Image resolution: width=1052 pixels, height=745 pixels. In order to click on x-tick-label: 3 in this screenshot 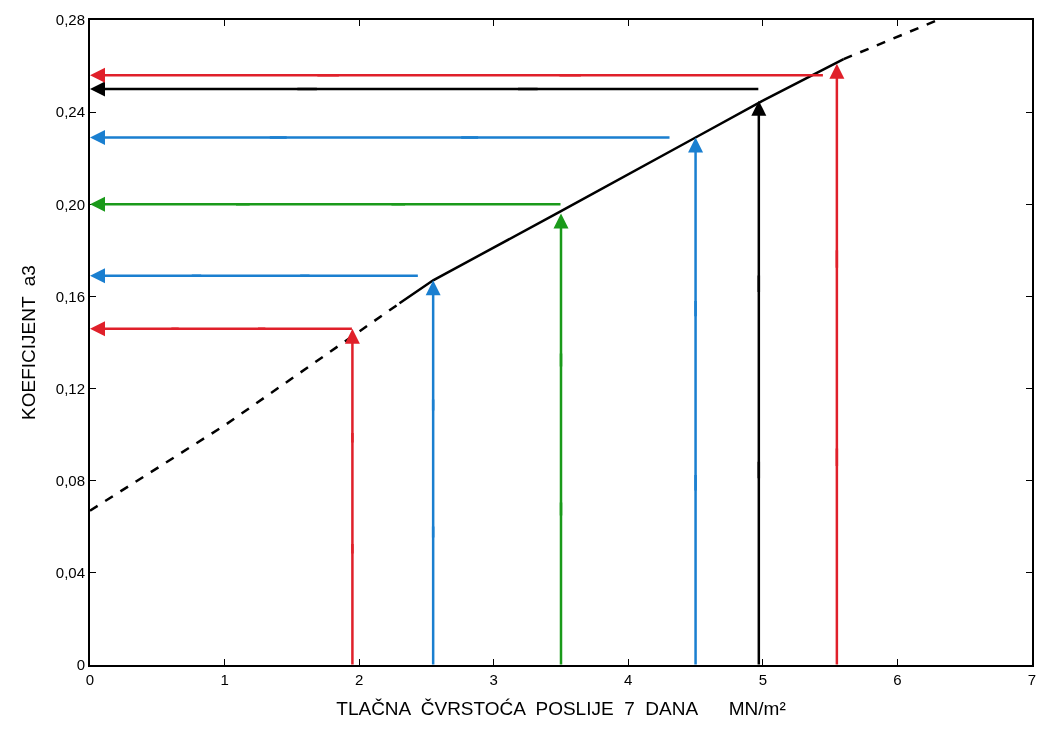, I will do `click(493, 679)`.